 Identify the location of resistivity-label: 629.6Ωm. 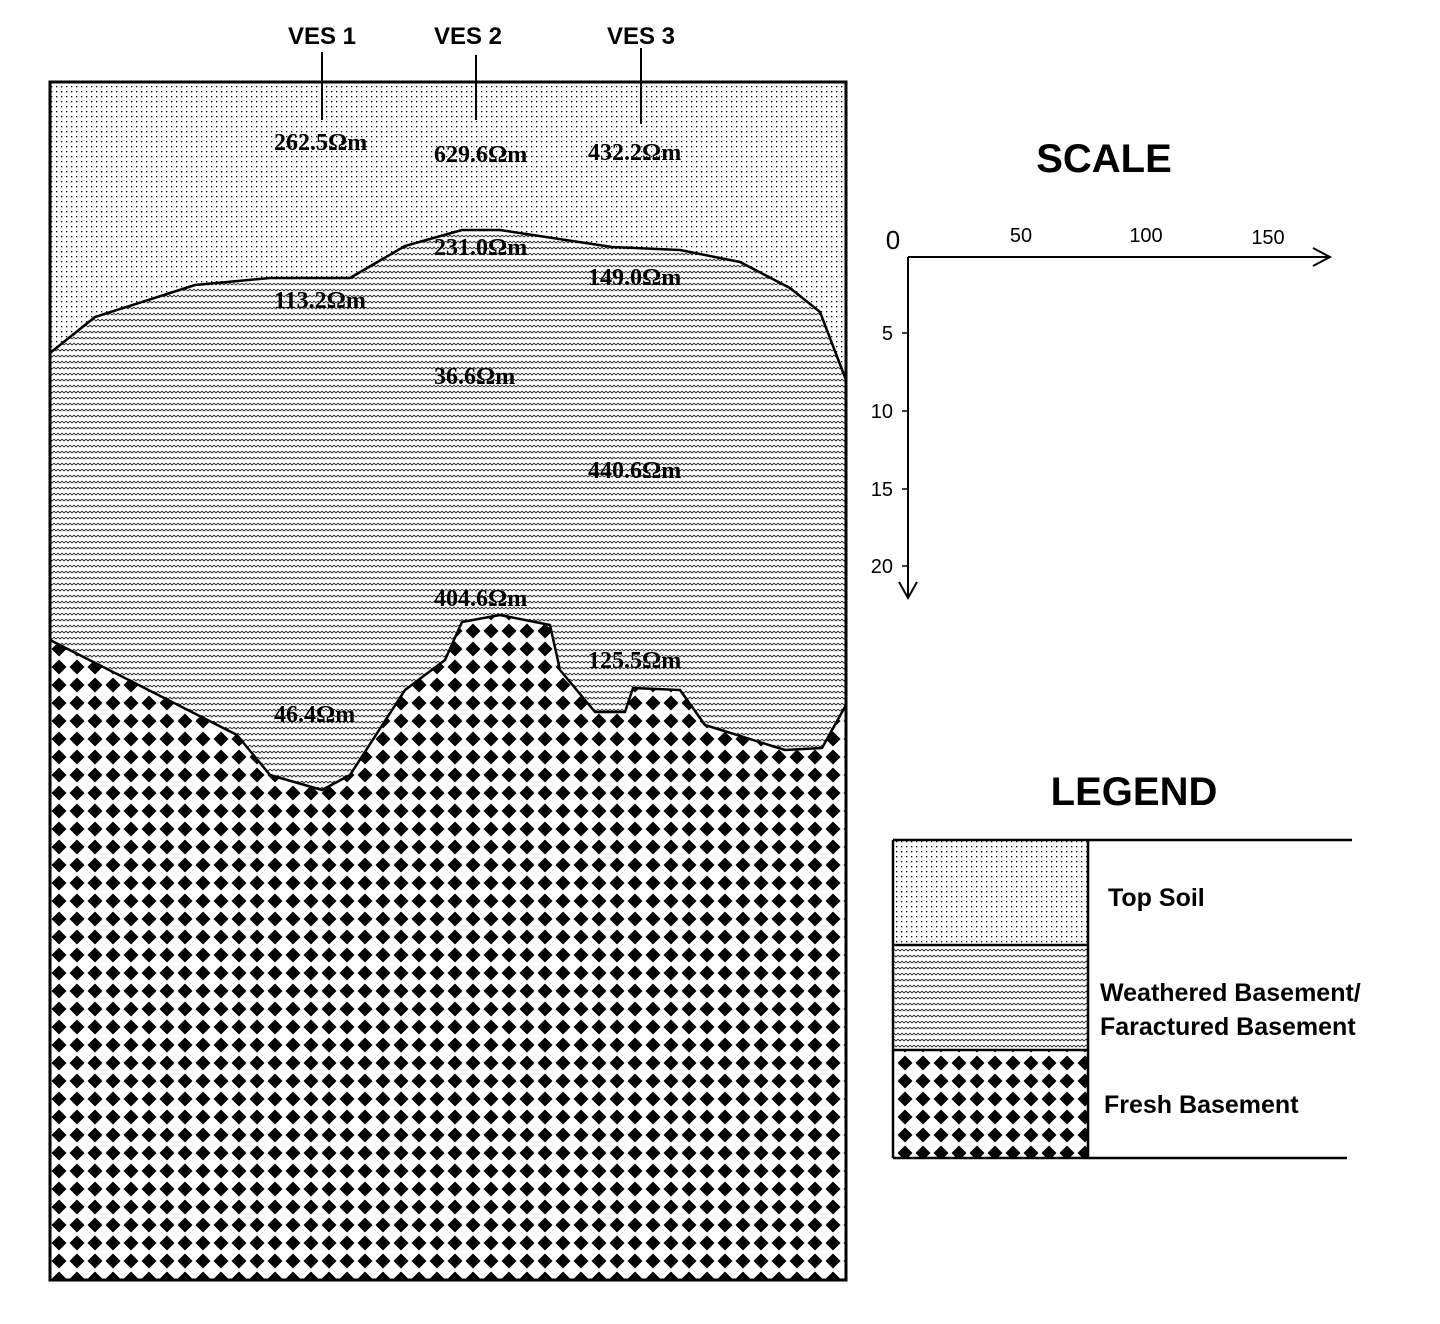
(480, 155).